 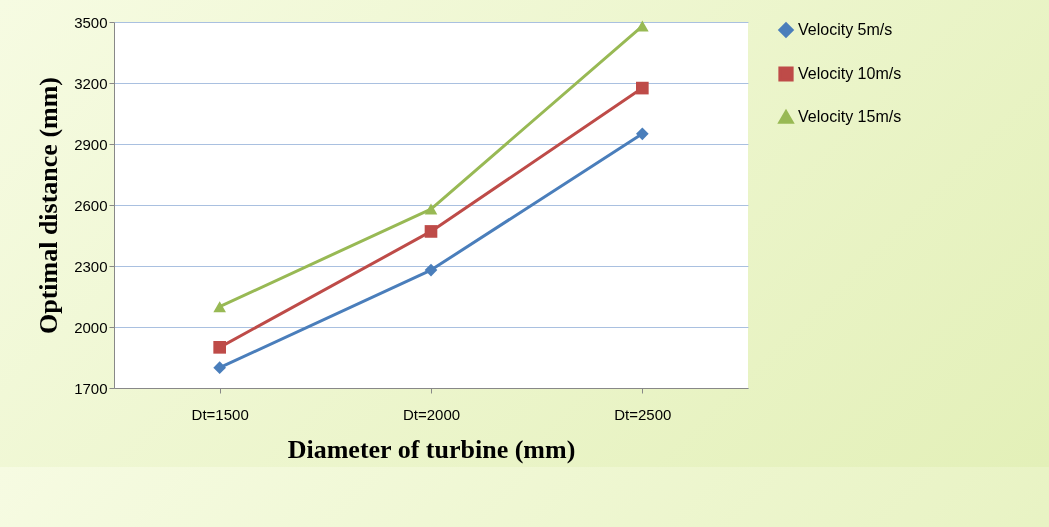 I want to click on y-tick-label: 2300, so click(x=91, y=266).